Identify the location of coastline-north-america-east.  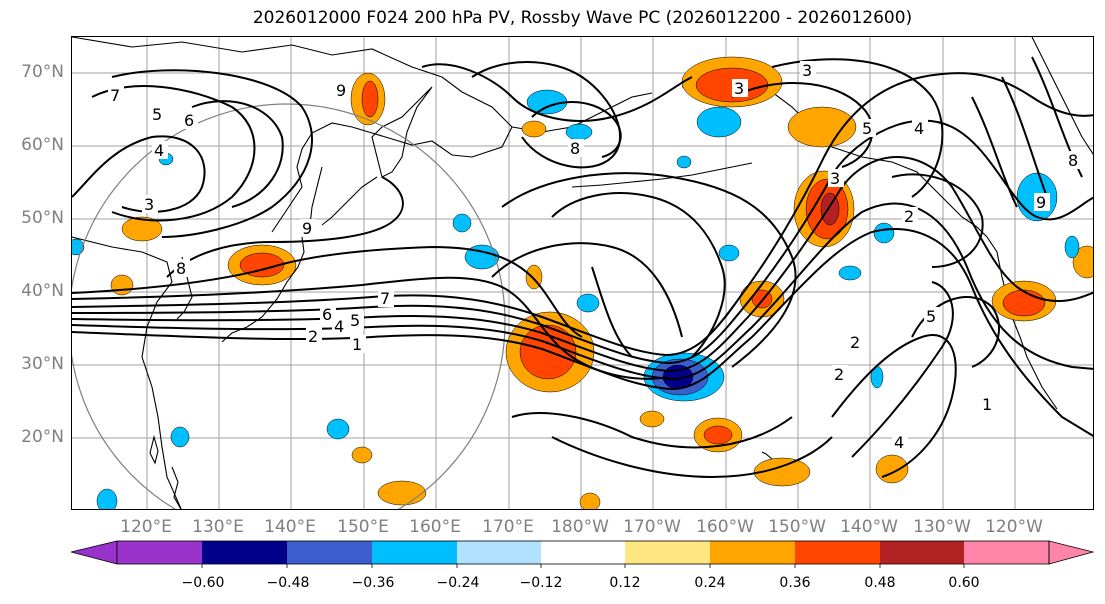
(1062, 96).